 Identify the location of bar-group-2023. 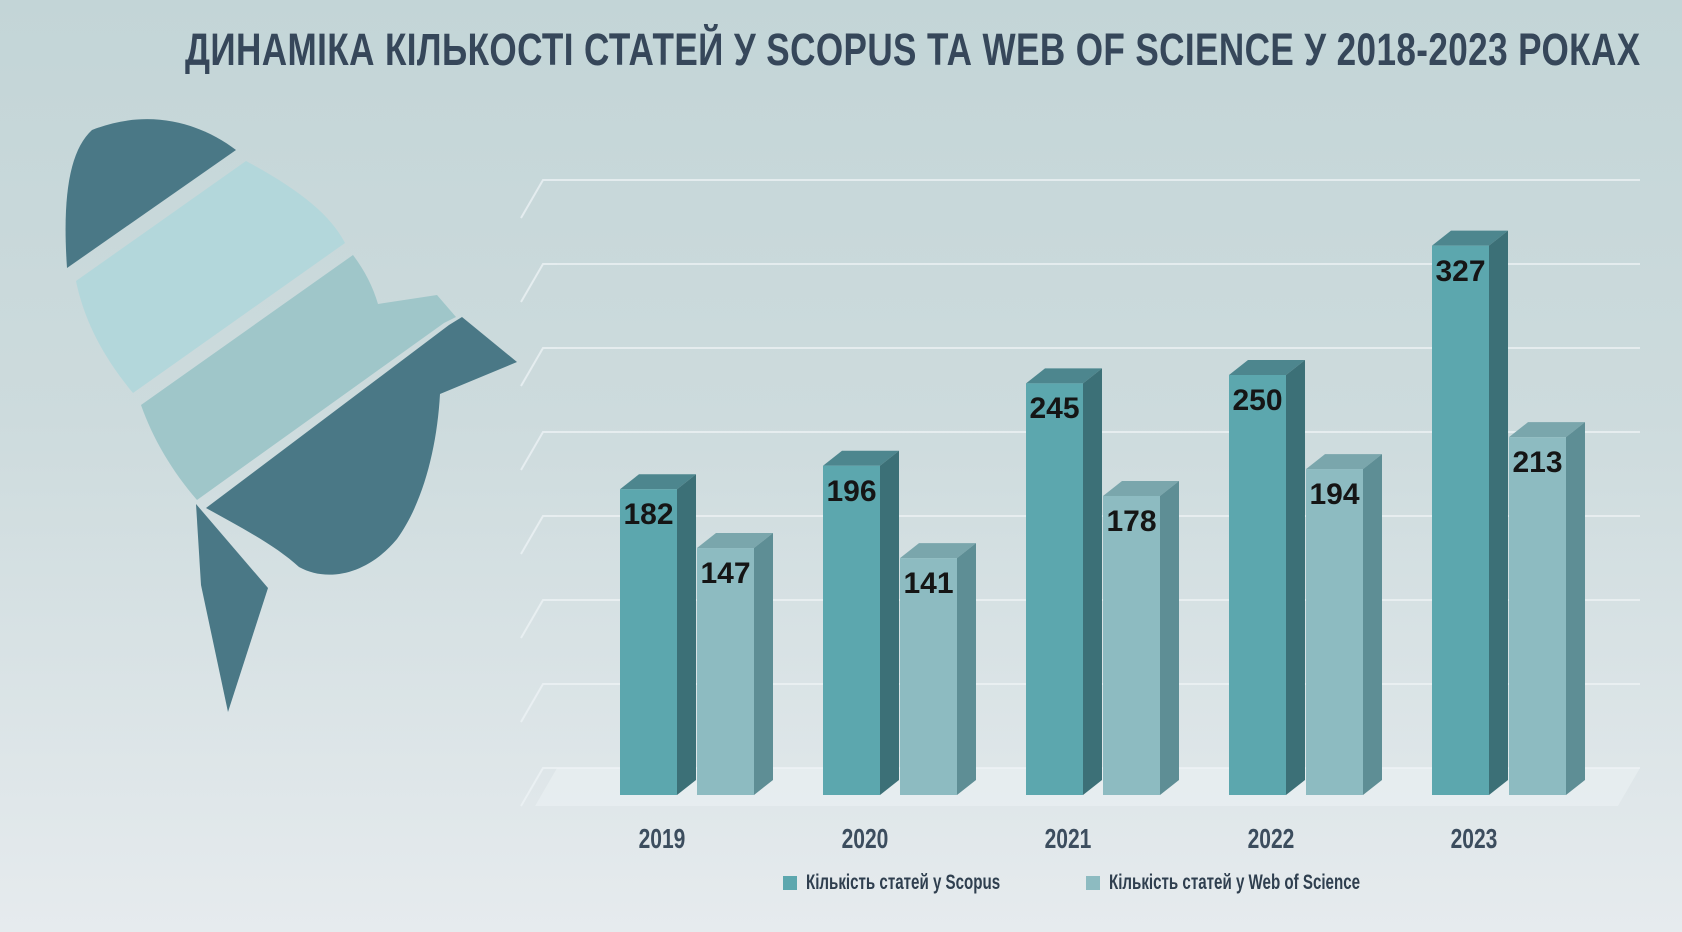
(1508, 512).